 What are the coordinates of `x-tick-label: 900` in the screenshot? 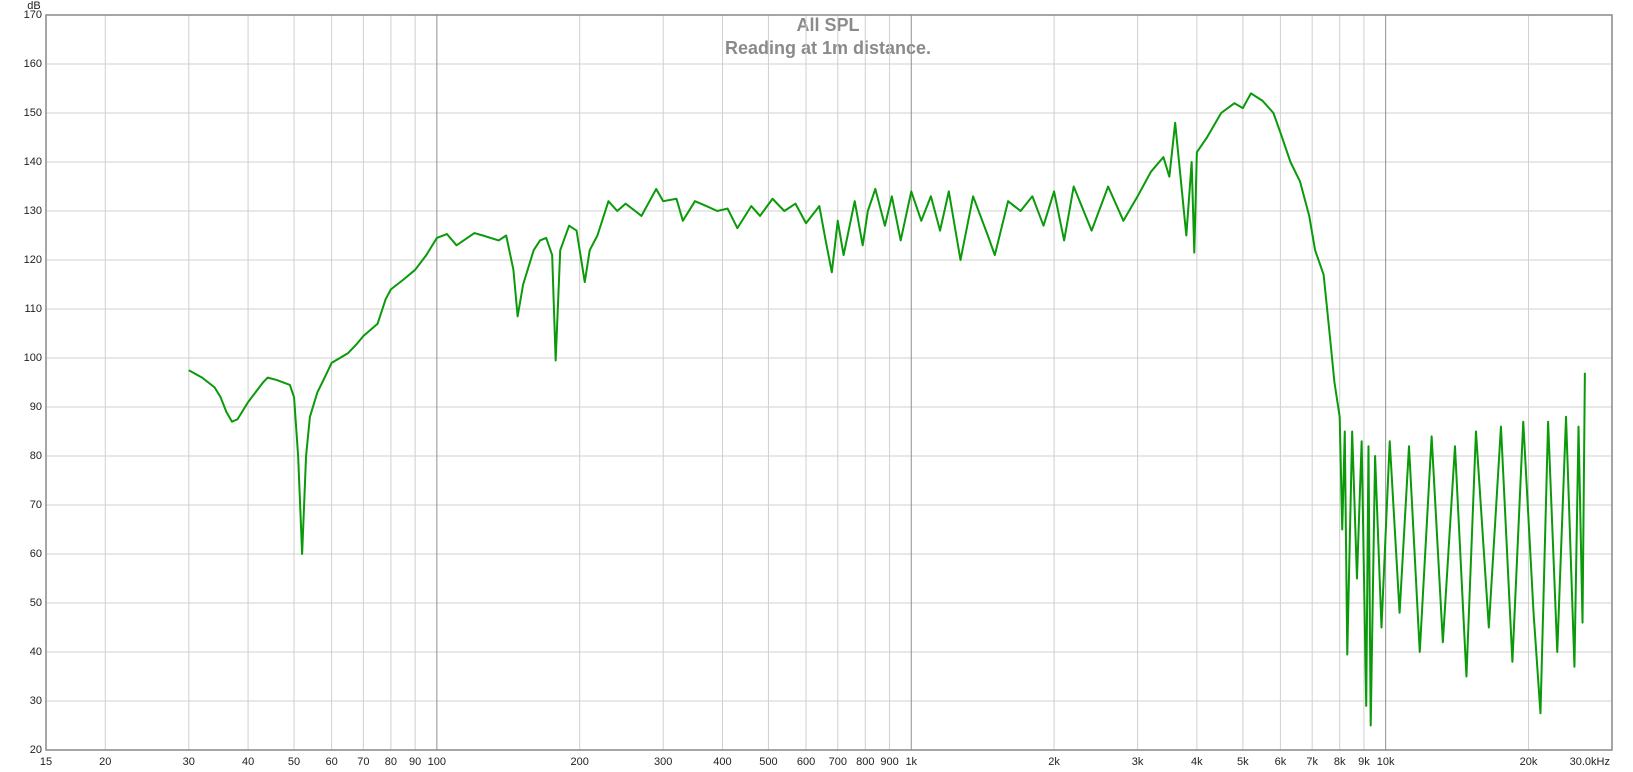 It's located at (889, 762).